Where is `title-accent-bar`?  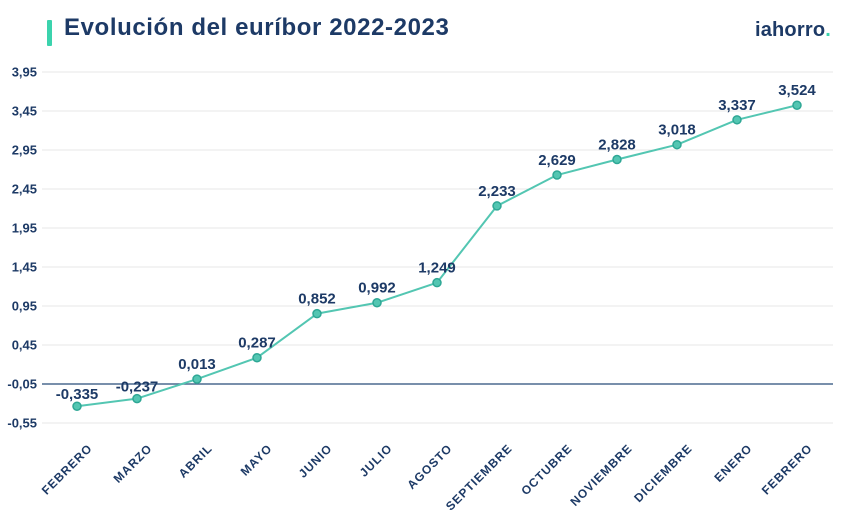
title-accent-bar is located at coordinates (49, 33).